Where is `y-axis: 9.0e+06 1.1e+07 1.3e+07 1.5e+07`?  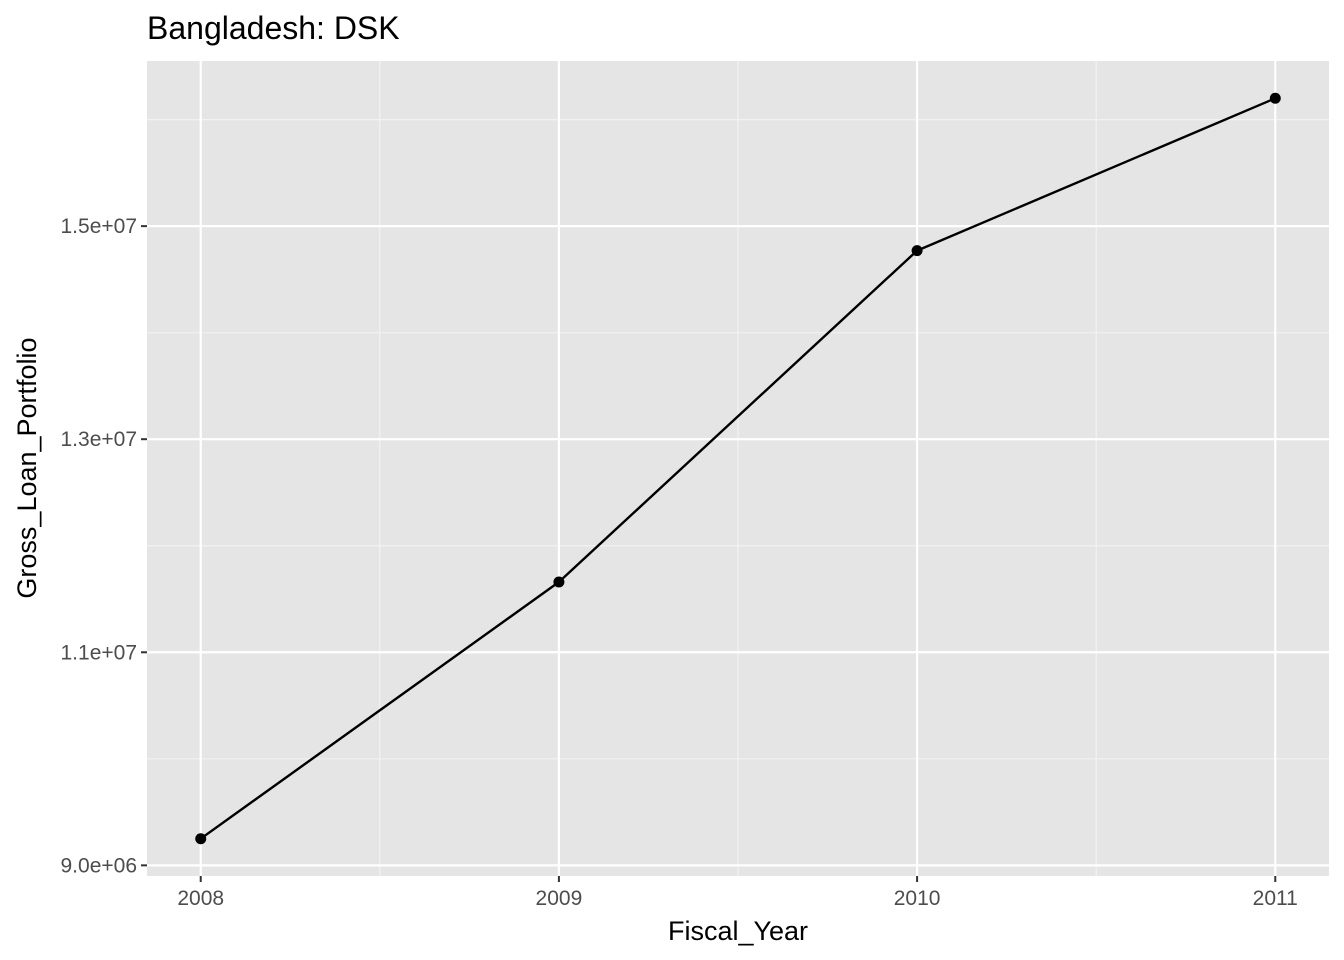
y-axis: 9.0e+06 1.1e+07 1.3e+07 1.5e+07 is located at coordinates (104, 546).